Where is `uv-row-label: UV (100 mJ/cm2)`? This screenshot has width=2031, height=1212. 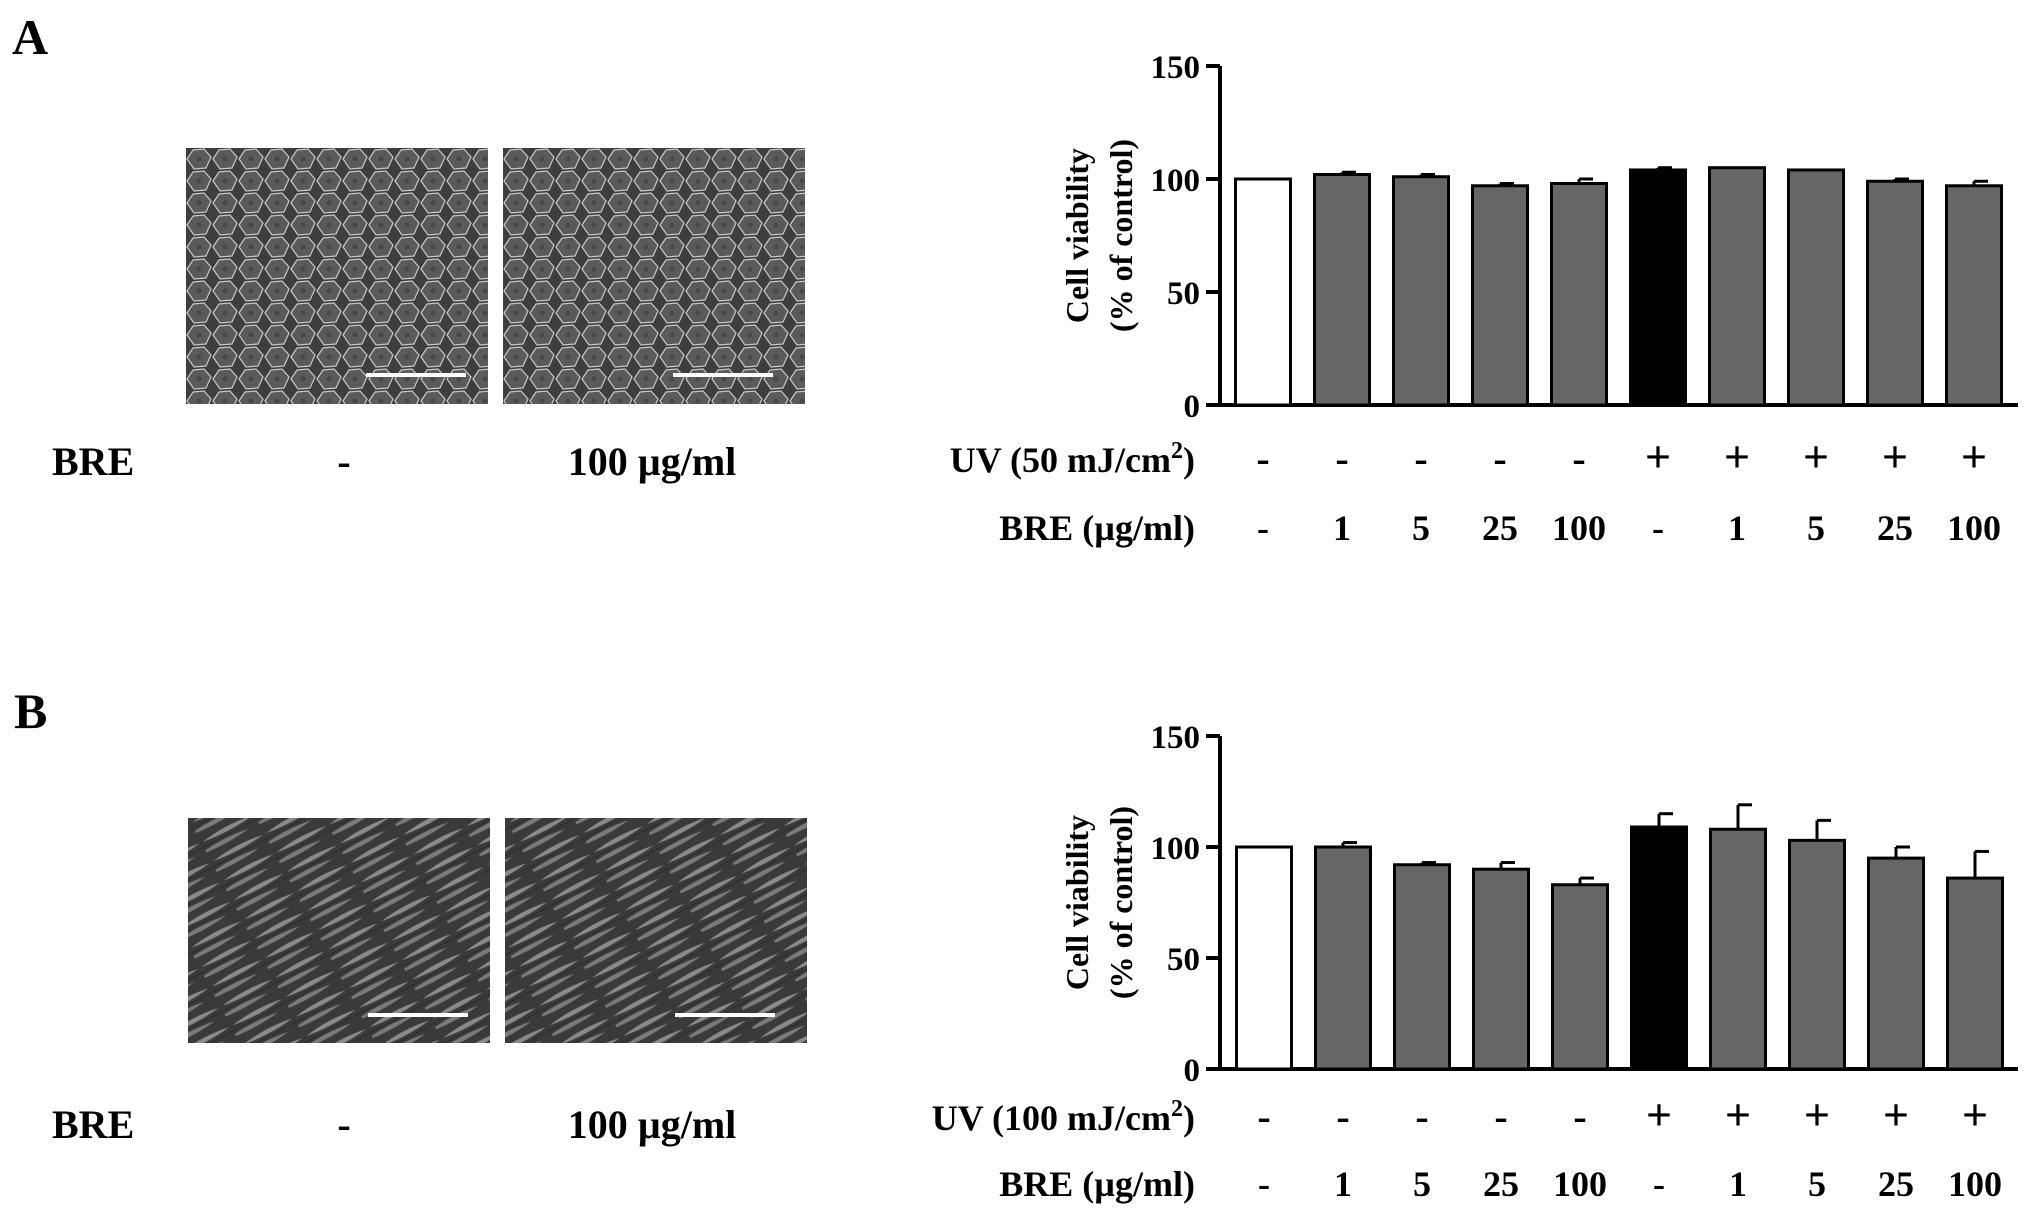 uv-row-label: UV (100 mJ/cm2) is located at coordinates (1063, 1117).